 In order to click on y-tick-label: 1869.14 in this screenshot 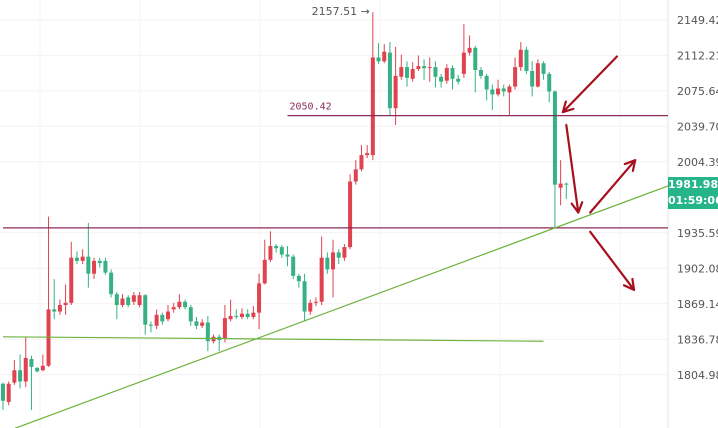, I will do `click(697, 304)`.